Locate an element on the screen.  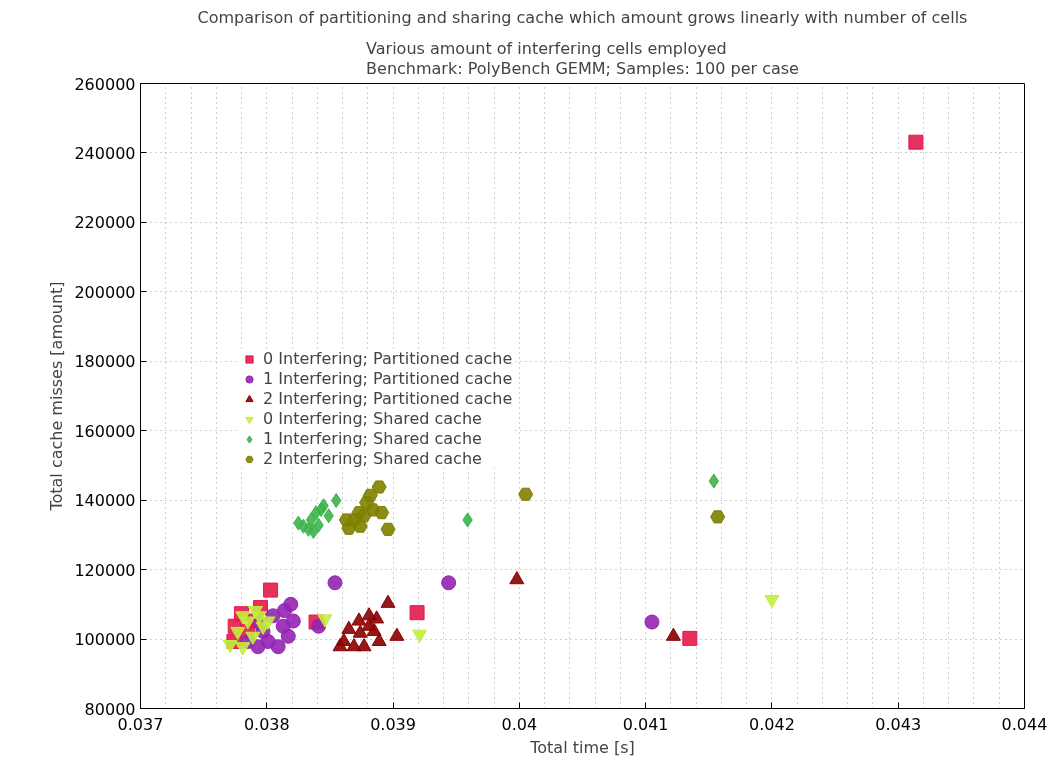
y-tick-label: 160000 is located at coordinates (105, 431).